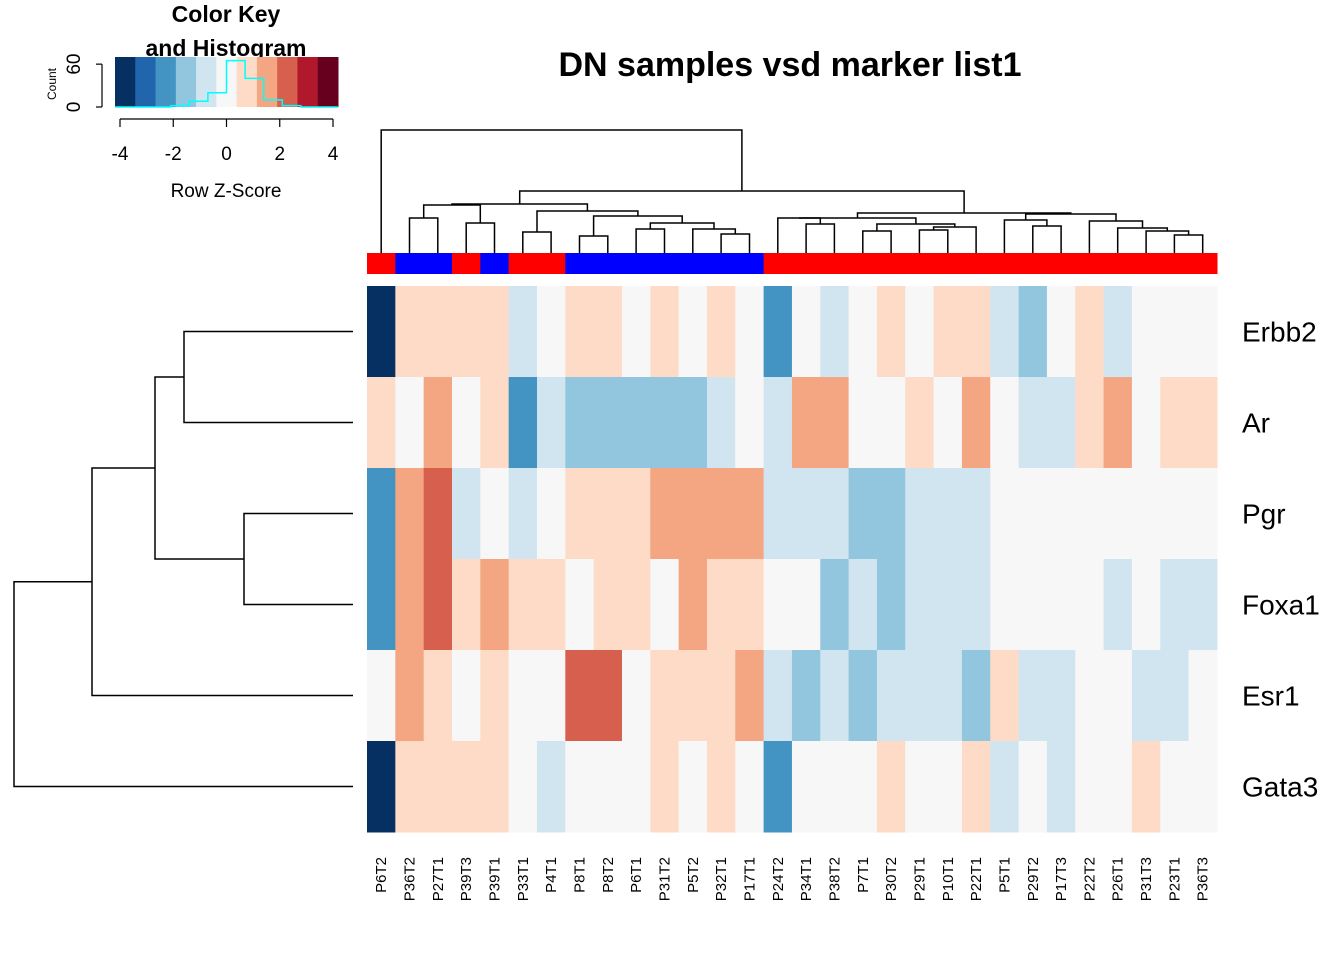 The image size is (1344, 960). I want to click on x-tick-label: 2, so click(279, 154).